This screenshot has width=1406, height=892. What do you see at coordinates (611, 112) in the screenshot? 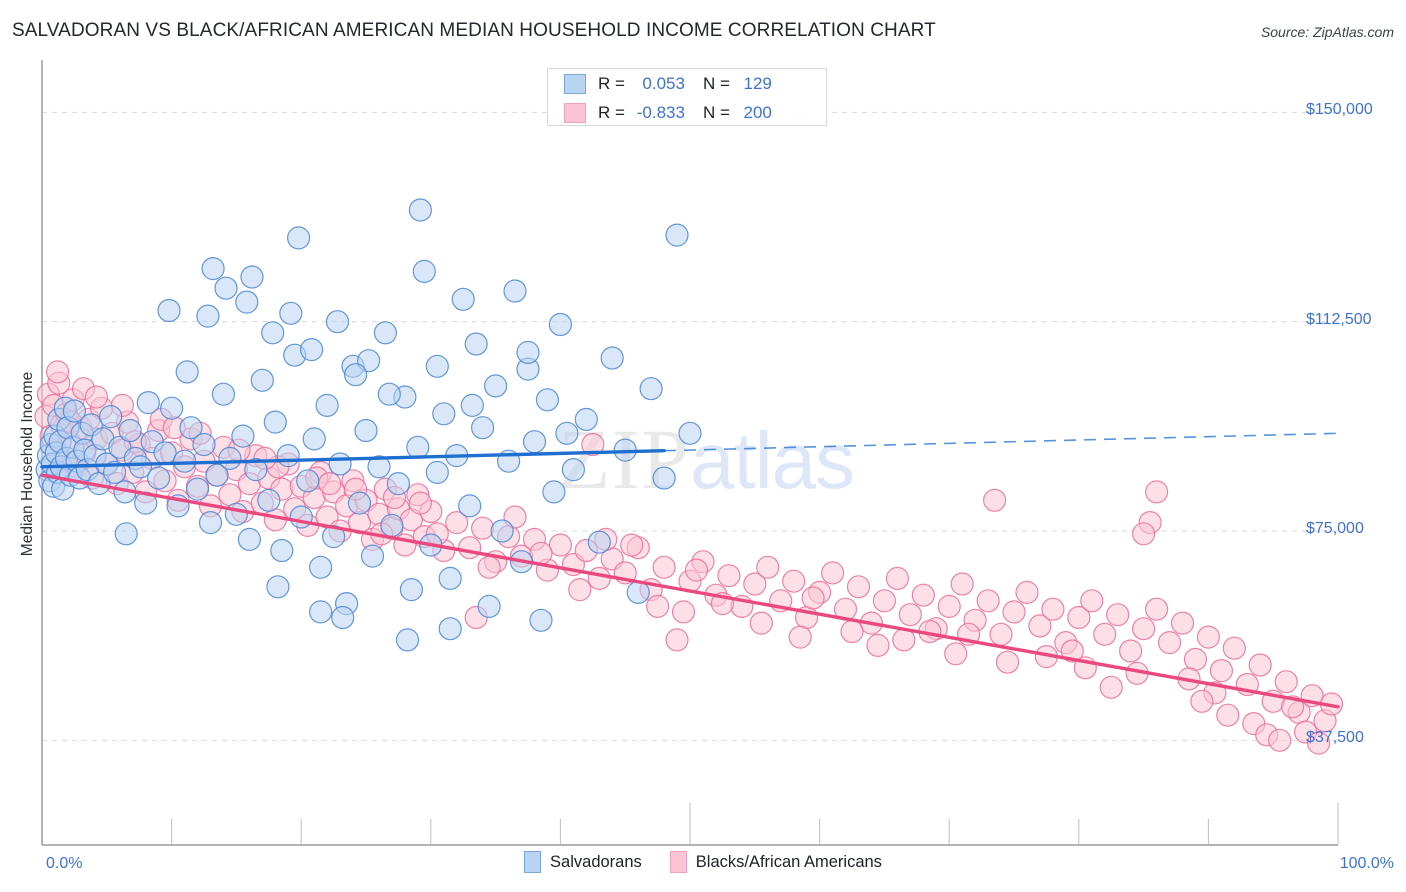
I see `r-label-blacks-african-americans: R =` at bounding box center [611, 112].